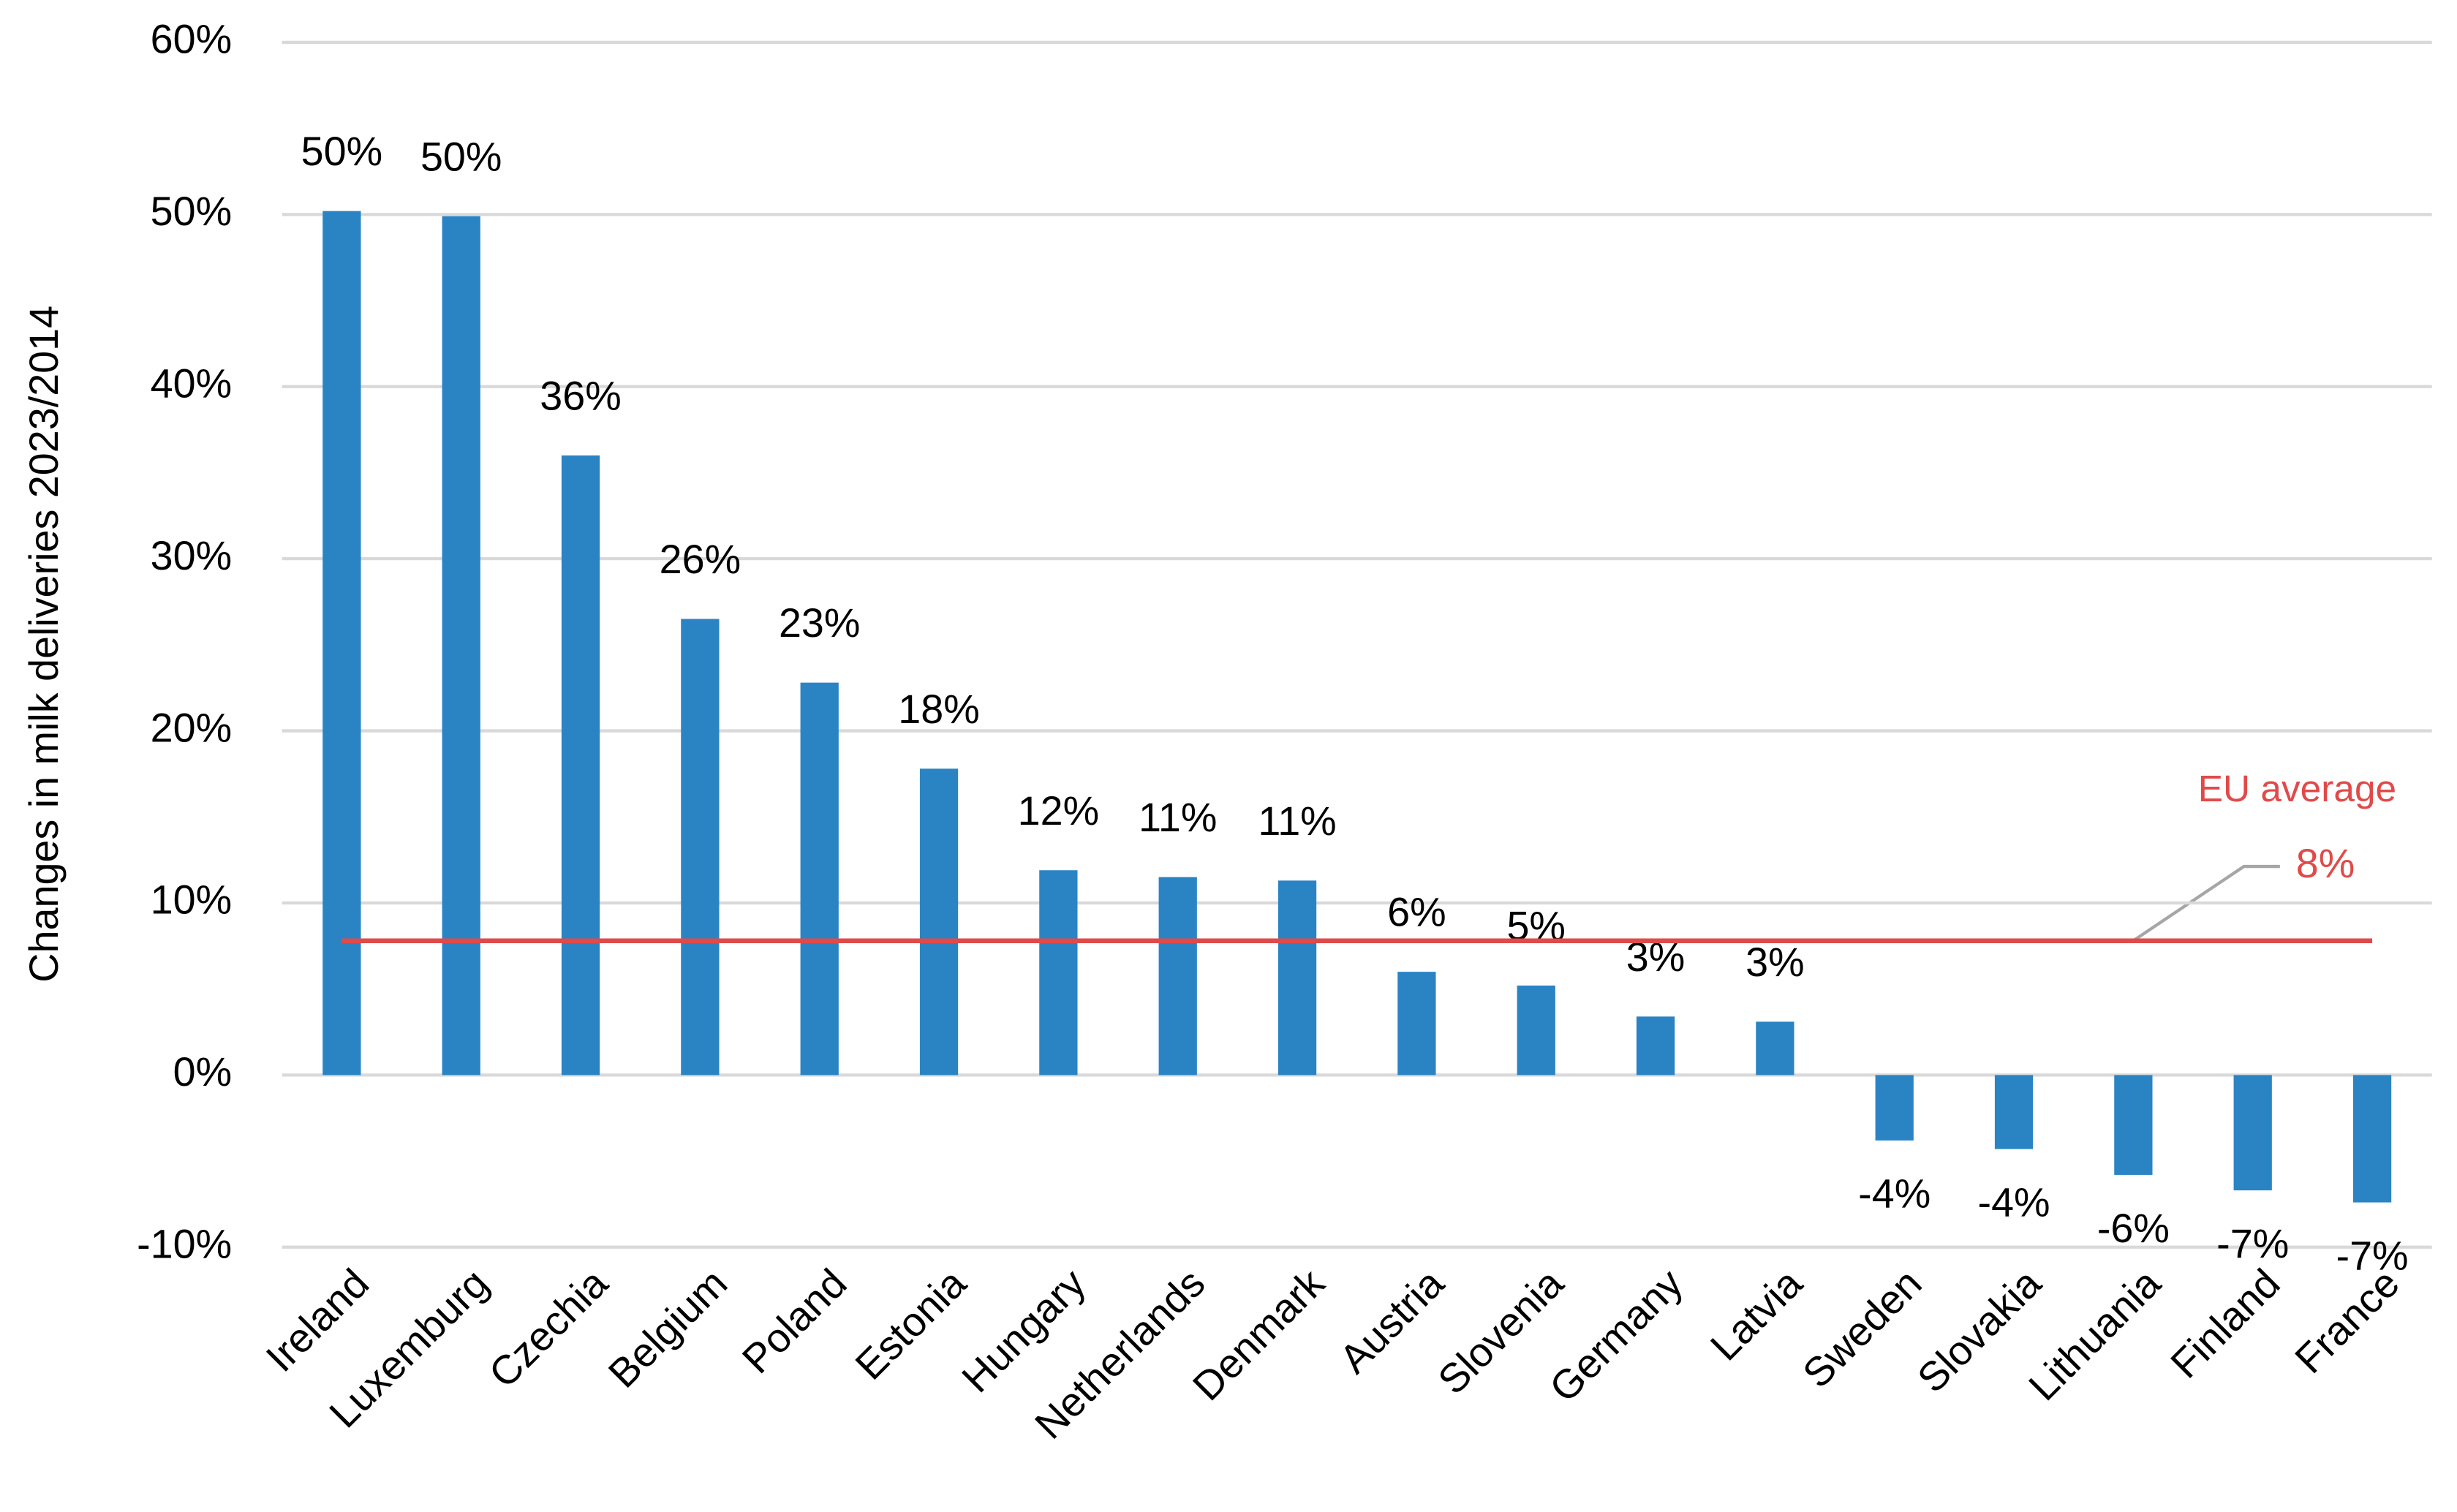 This screenshot has width=2457, height=1512. I want to click on y-tick-label: 30%, so click(192, 555).